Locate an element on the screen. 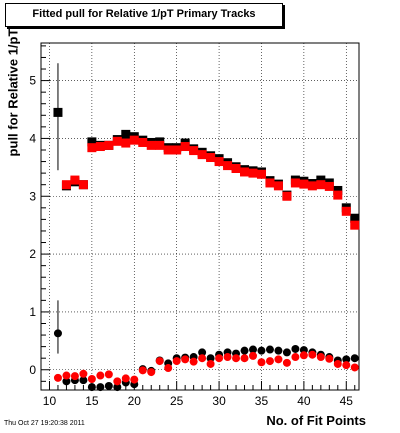  x-tick-label: 30 is located at coordinates (219, 401).